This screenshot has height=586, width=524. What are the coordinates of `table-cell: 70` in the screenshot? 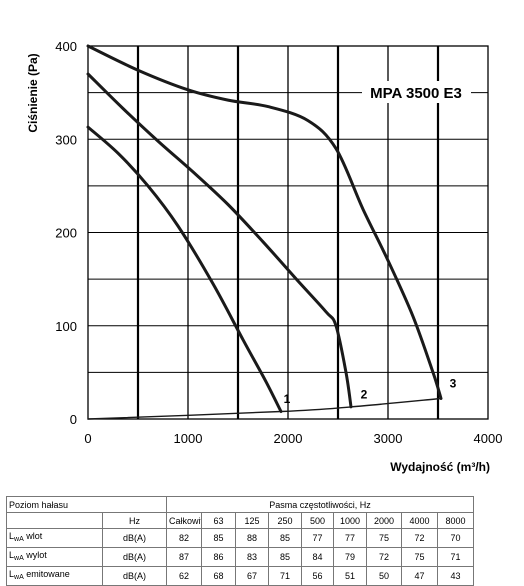 It's located at (456, 538).